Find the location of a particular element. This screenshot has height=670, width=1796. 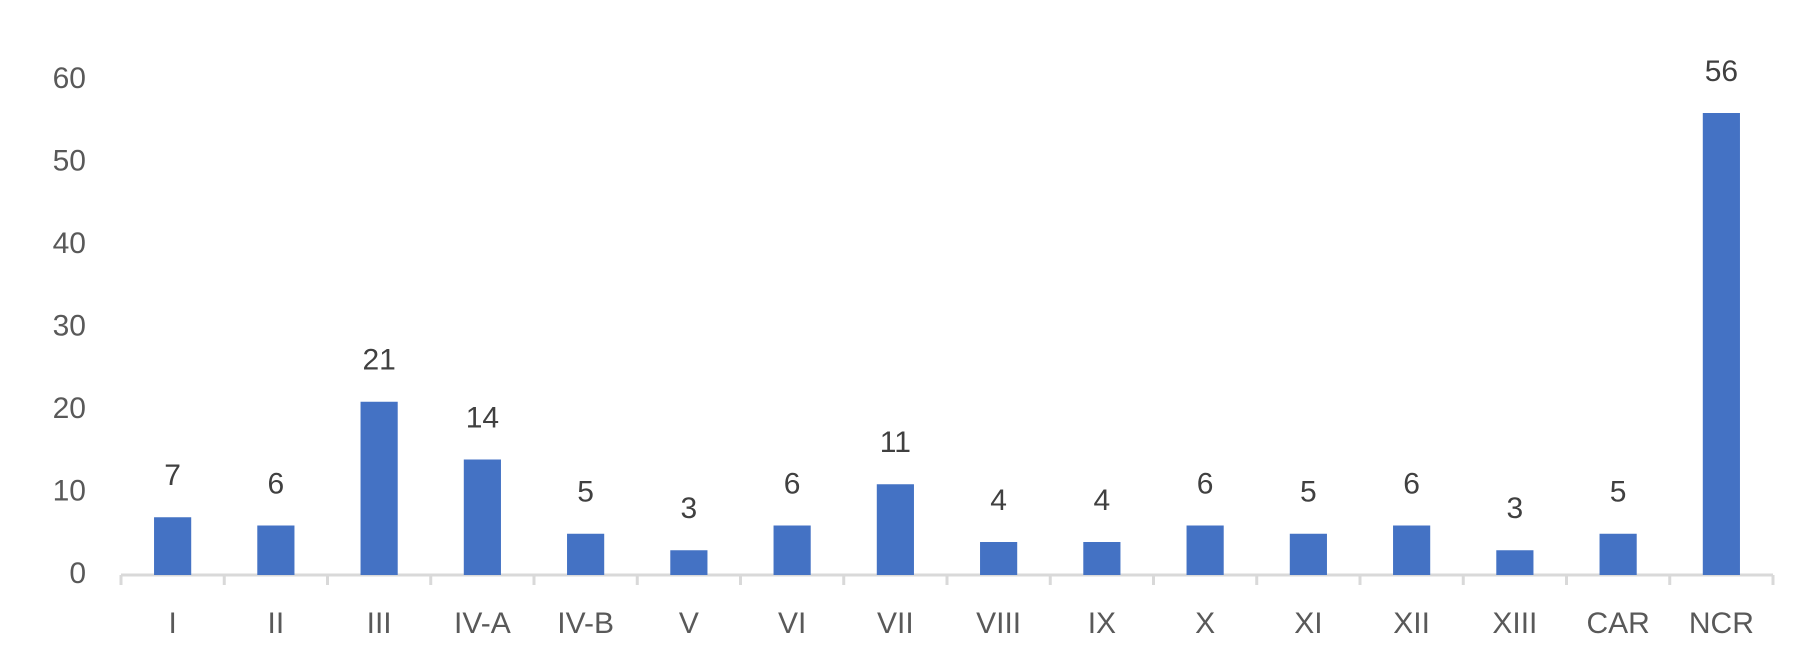

x-tick-label: I is located at coordinates (172, 623).